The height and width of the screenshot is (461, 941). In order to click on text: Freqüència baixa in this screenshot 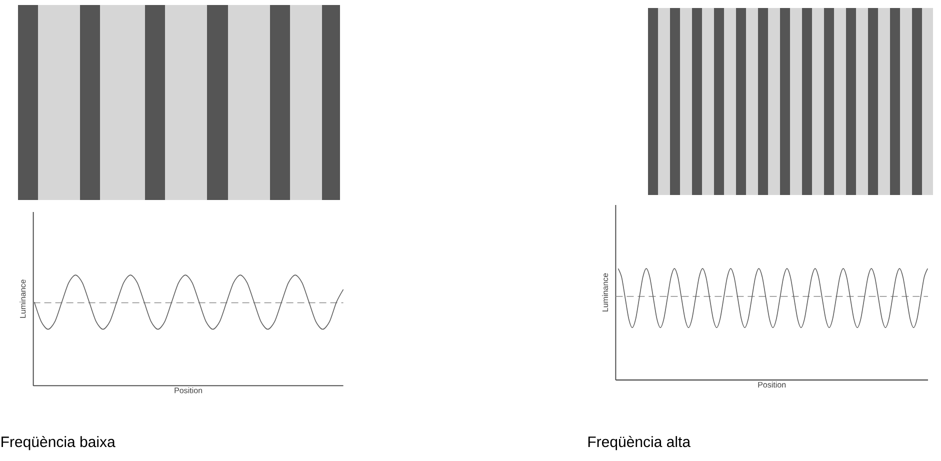, I will do `click(59, 443)`.